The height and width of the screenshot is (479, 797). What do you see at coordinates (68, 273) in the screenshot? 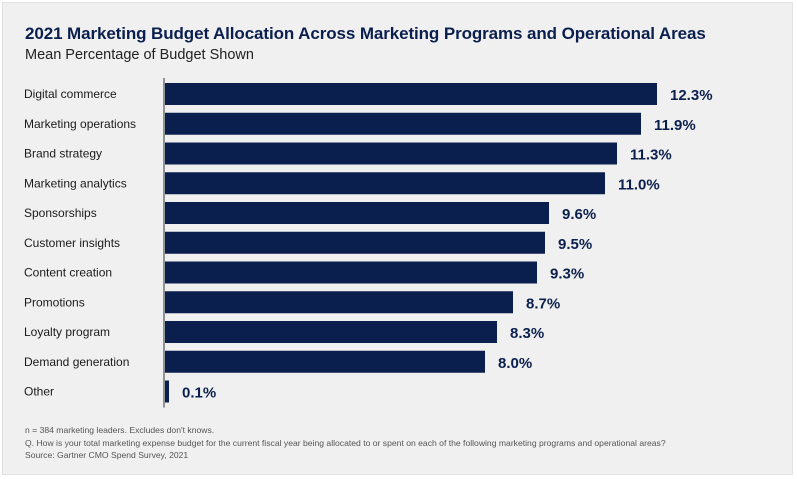
I see `category-label: Content creation` at bounding box center [68, 273].